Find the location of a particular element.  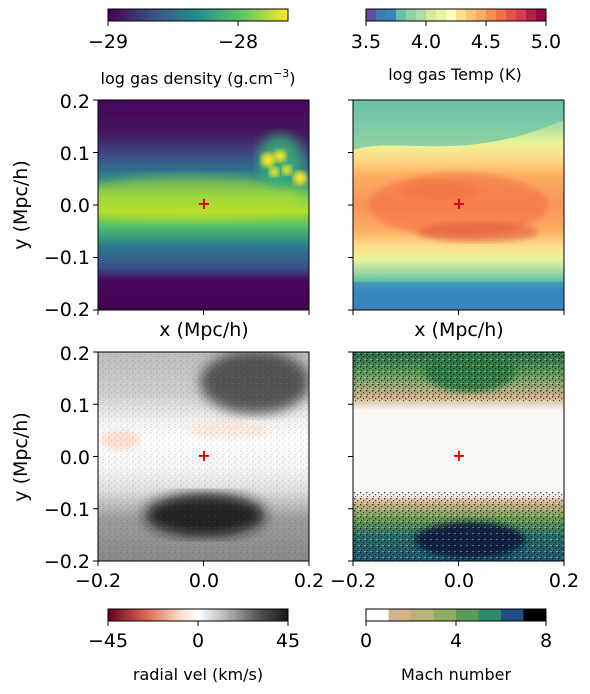

panel-temperature-xlabel: x (Mpc/h) is located at coordinates (458, 330).